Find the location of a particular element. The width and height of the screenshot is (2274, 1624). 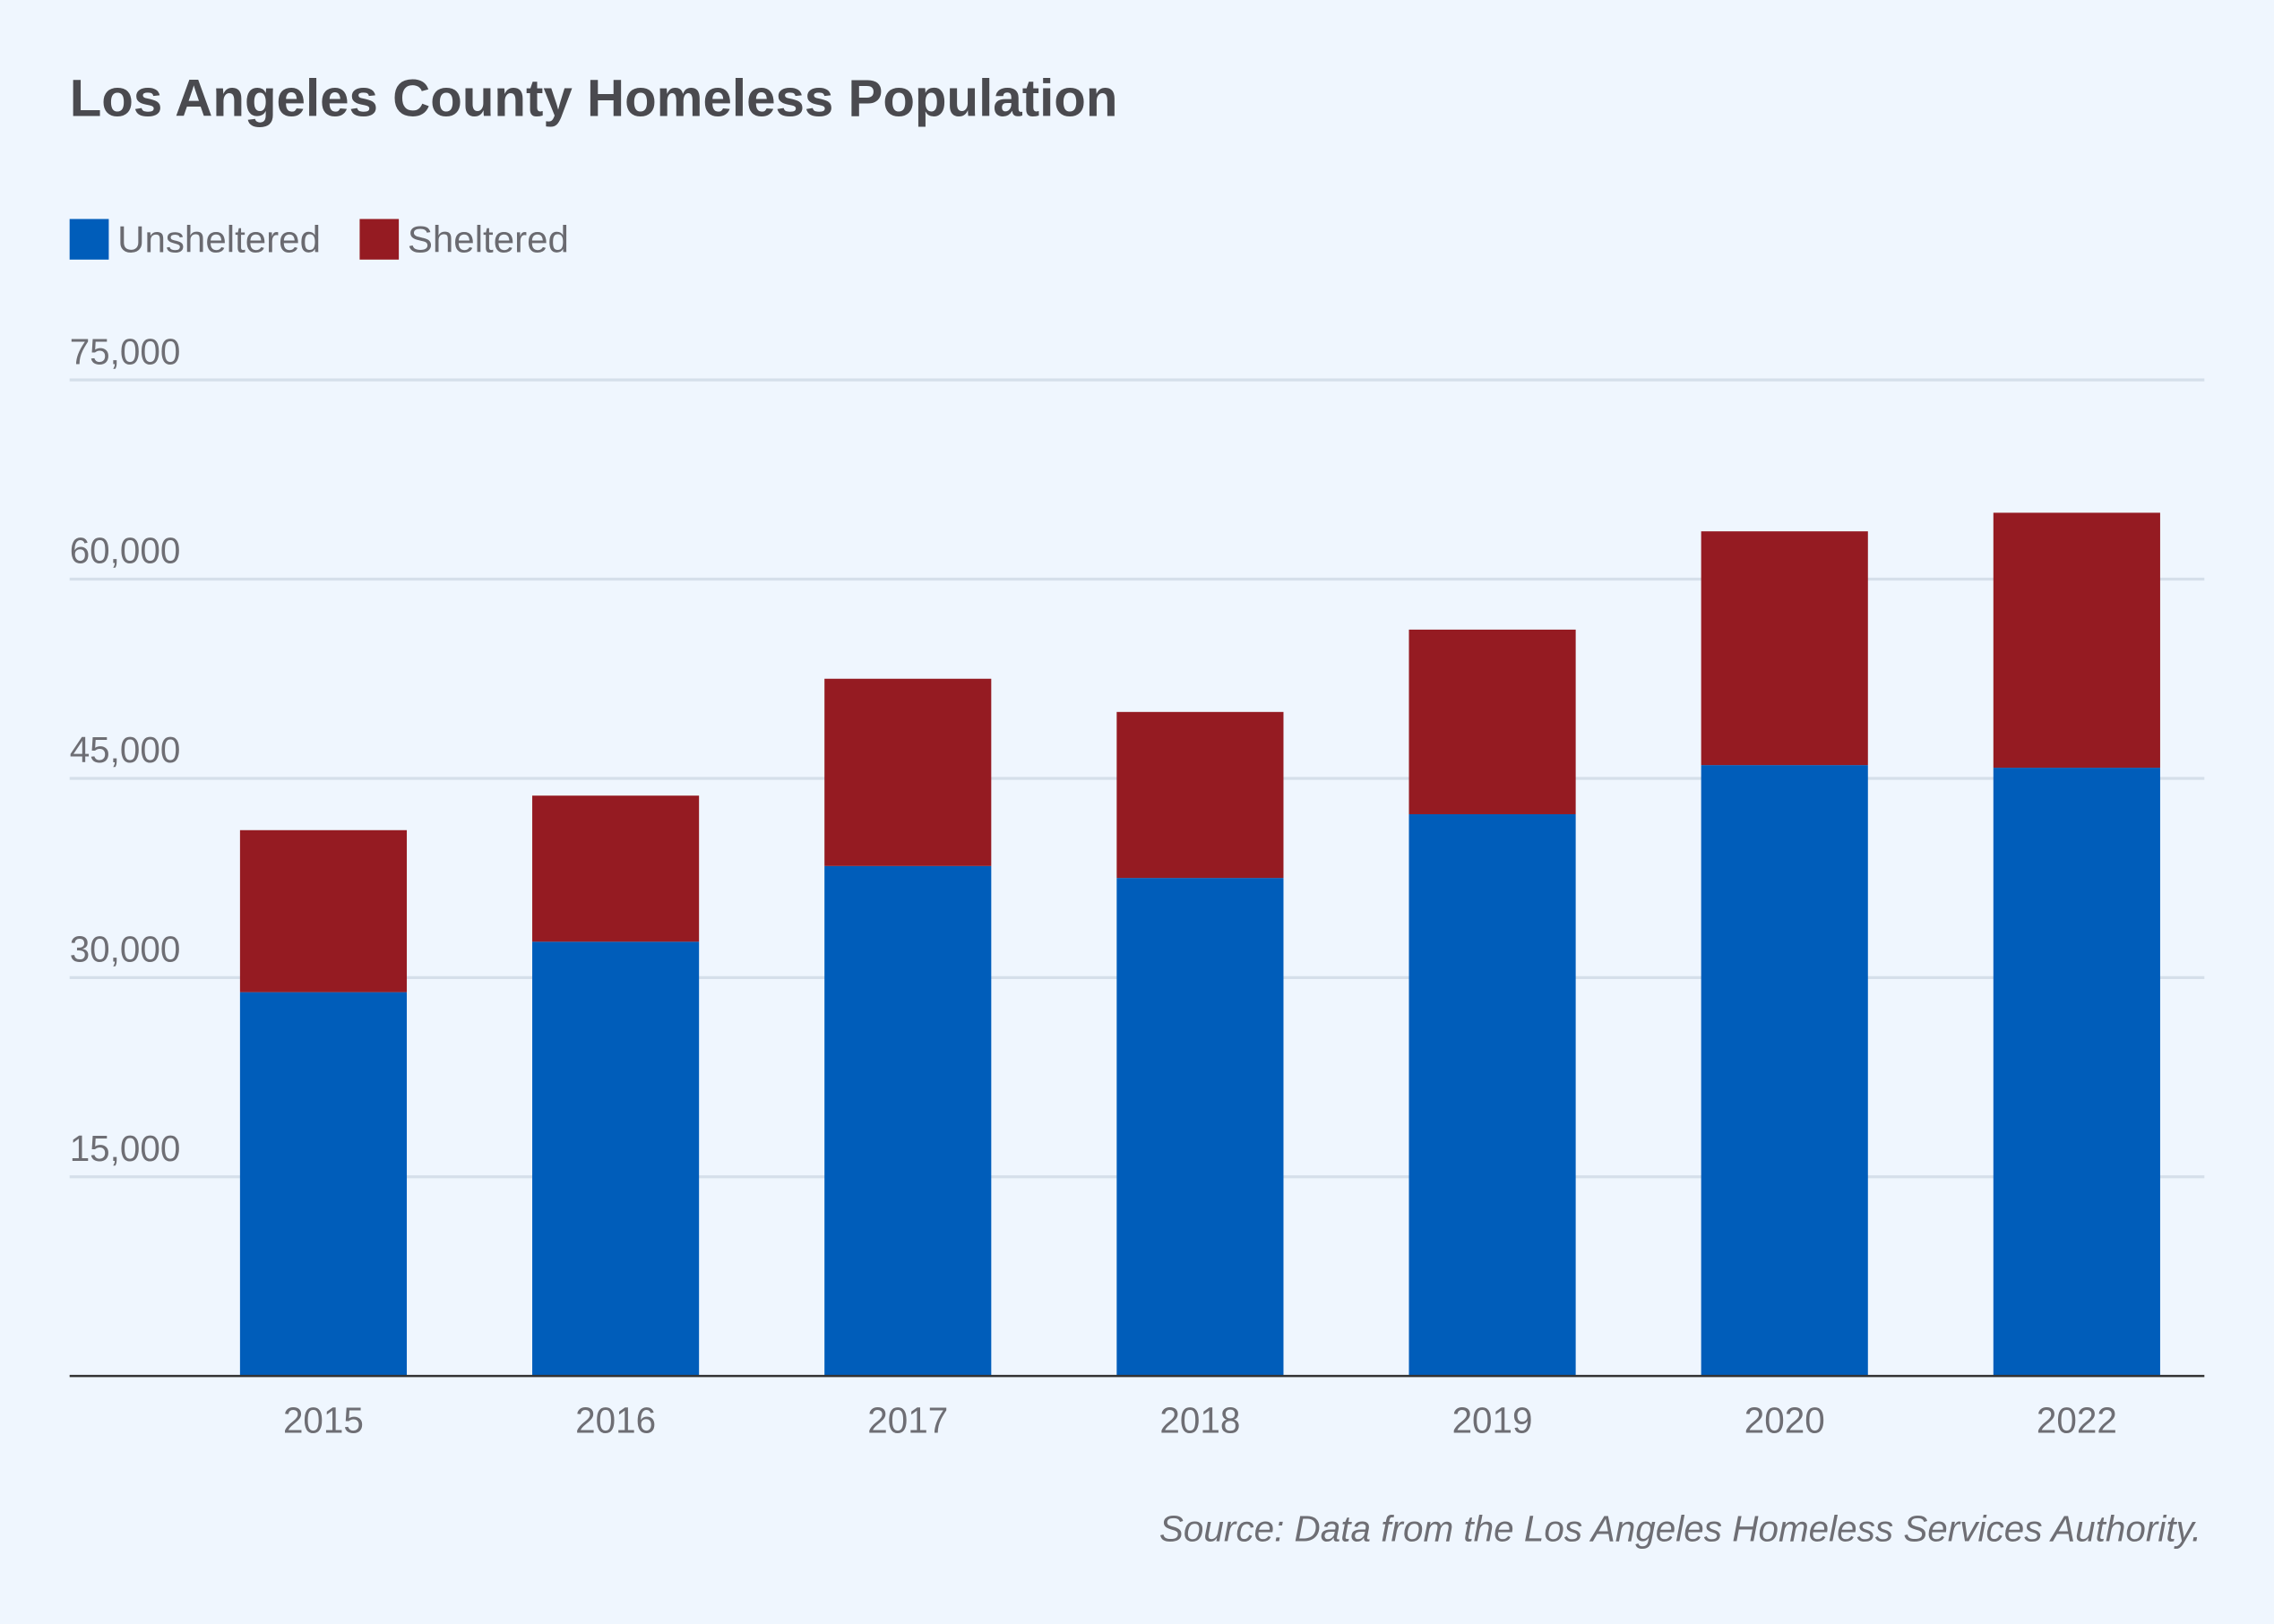

legend-label-sheltered: Sheltered is located at coordinates (489, 240).